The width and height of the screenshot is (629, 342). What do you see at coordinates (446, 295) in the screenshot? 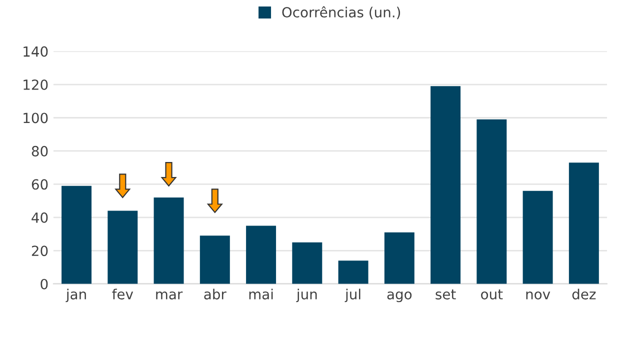
I see `x-tick-label: set` at bounding box center [446, 295].